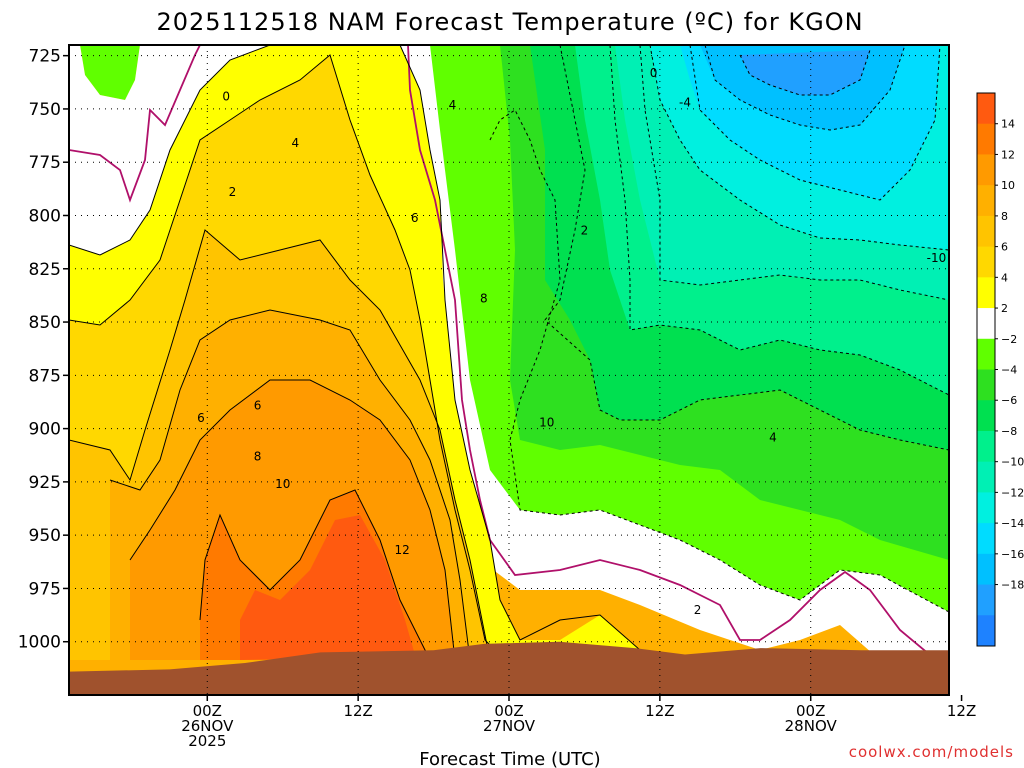  I want to click on colorbar-label: 10, so click(1008, 185).